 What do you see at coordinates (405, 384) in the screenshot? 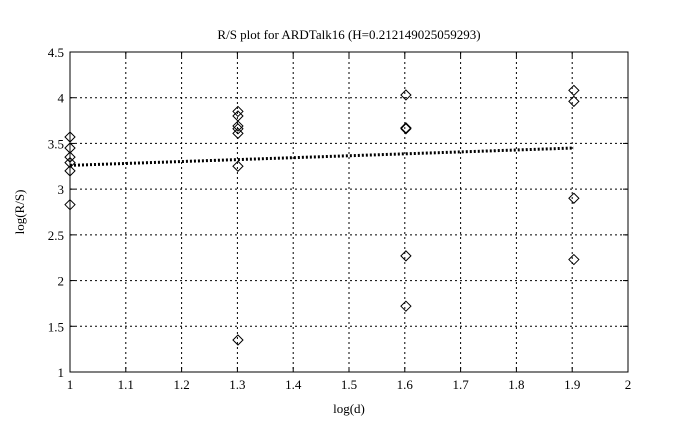
I see `x-tick-label: 1.6` at bounding box center [405, 384].